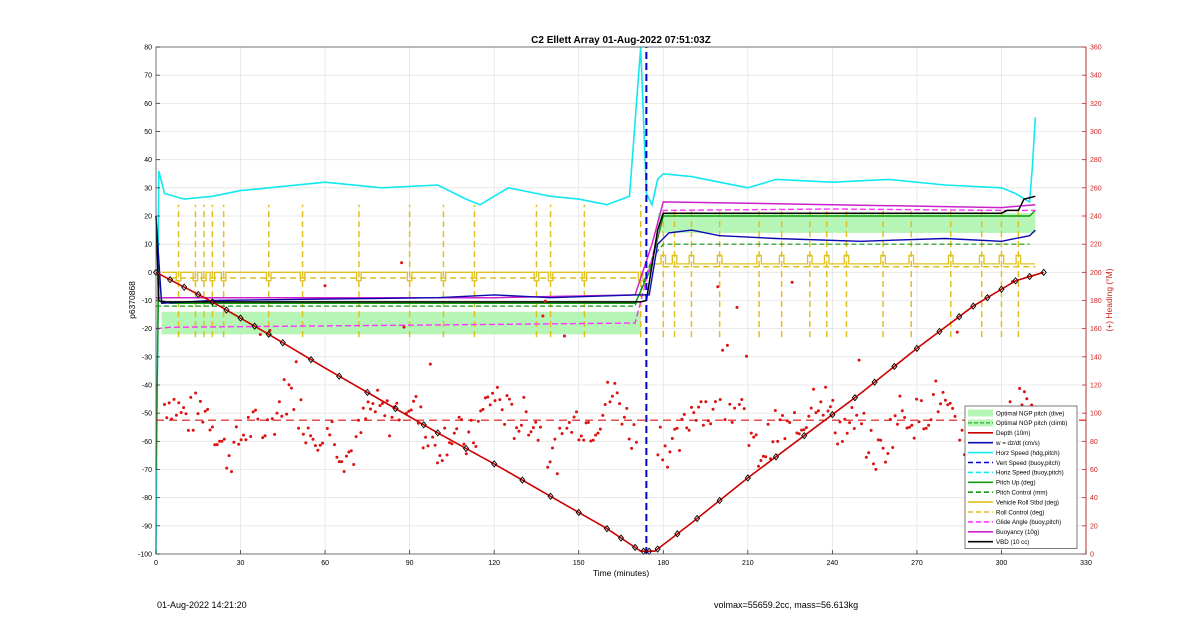  What do you see at coordinates (148, 48) in the screenshot?
I see `y-tick-label: 80` at bounding box center [148, 48].